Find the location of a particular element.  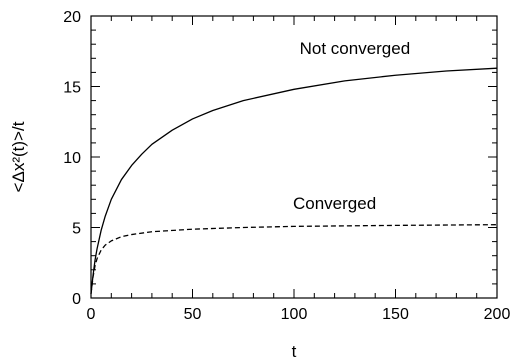

y-tick-label: 20 is located at coordinates (72, 17).